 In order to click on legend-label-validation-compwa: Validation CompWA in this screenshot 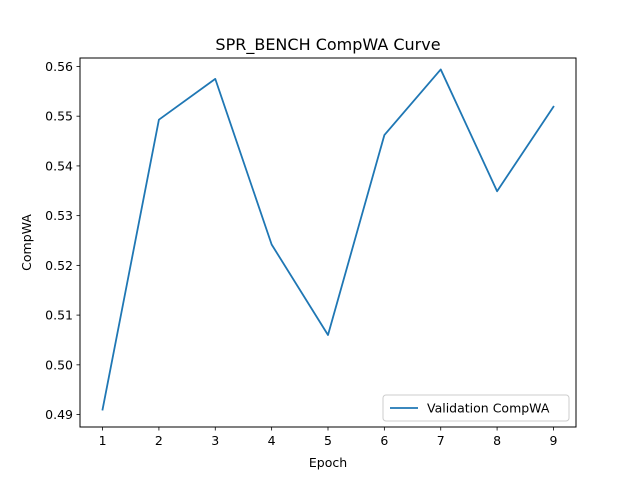, I will do `click(488, 408)`.